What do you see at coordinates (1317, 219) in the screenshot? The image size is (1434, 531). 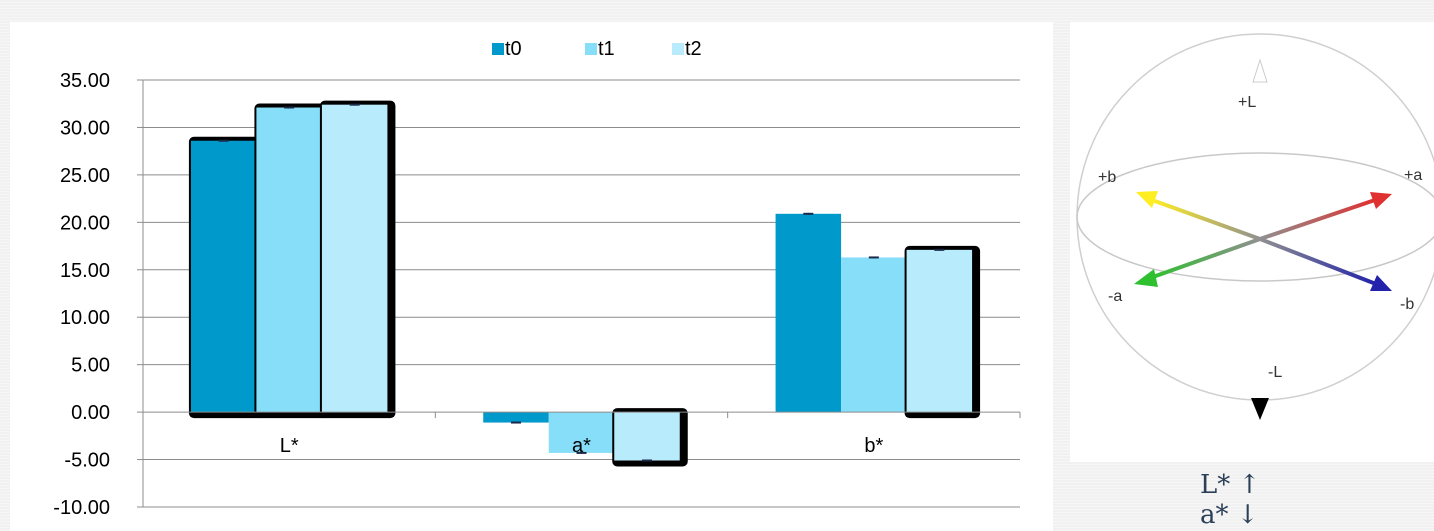 I see `plus-a-axis` at bounding box center [1317, 219].